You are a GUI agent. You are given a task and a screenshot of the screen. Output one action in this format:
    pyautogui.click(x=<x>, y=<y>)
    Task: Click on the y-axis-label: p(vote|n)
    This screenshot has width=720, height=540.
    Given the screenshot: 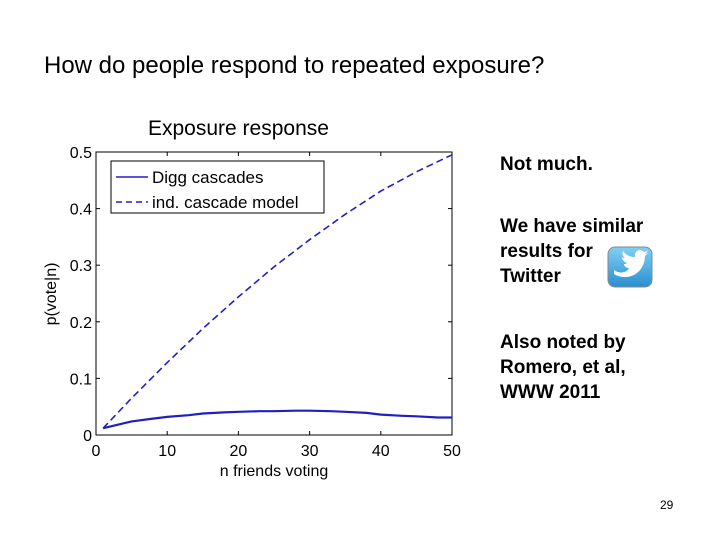 What is the action you would take?
    pyautogui.click(x=51, y=294)
    